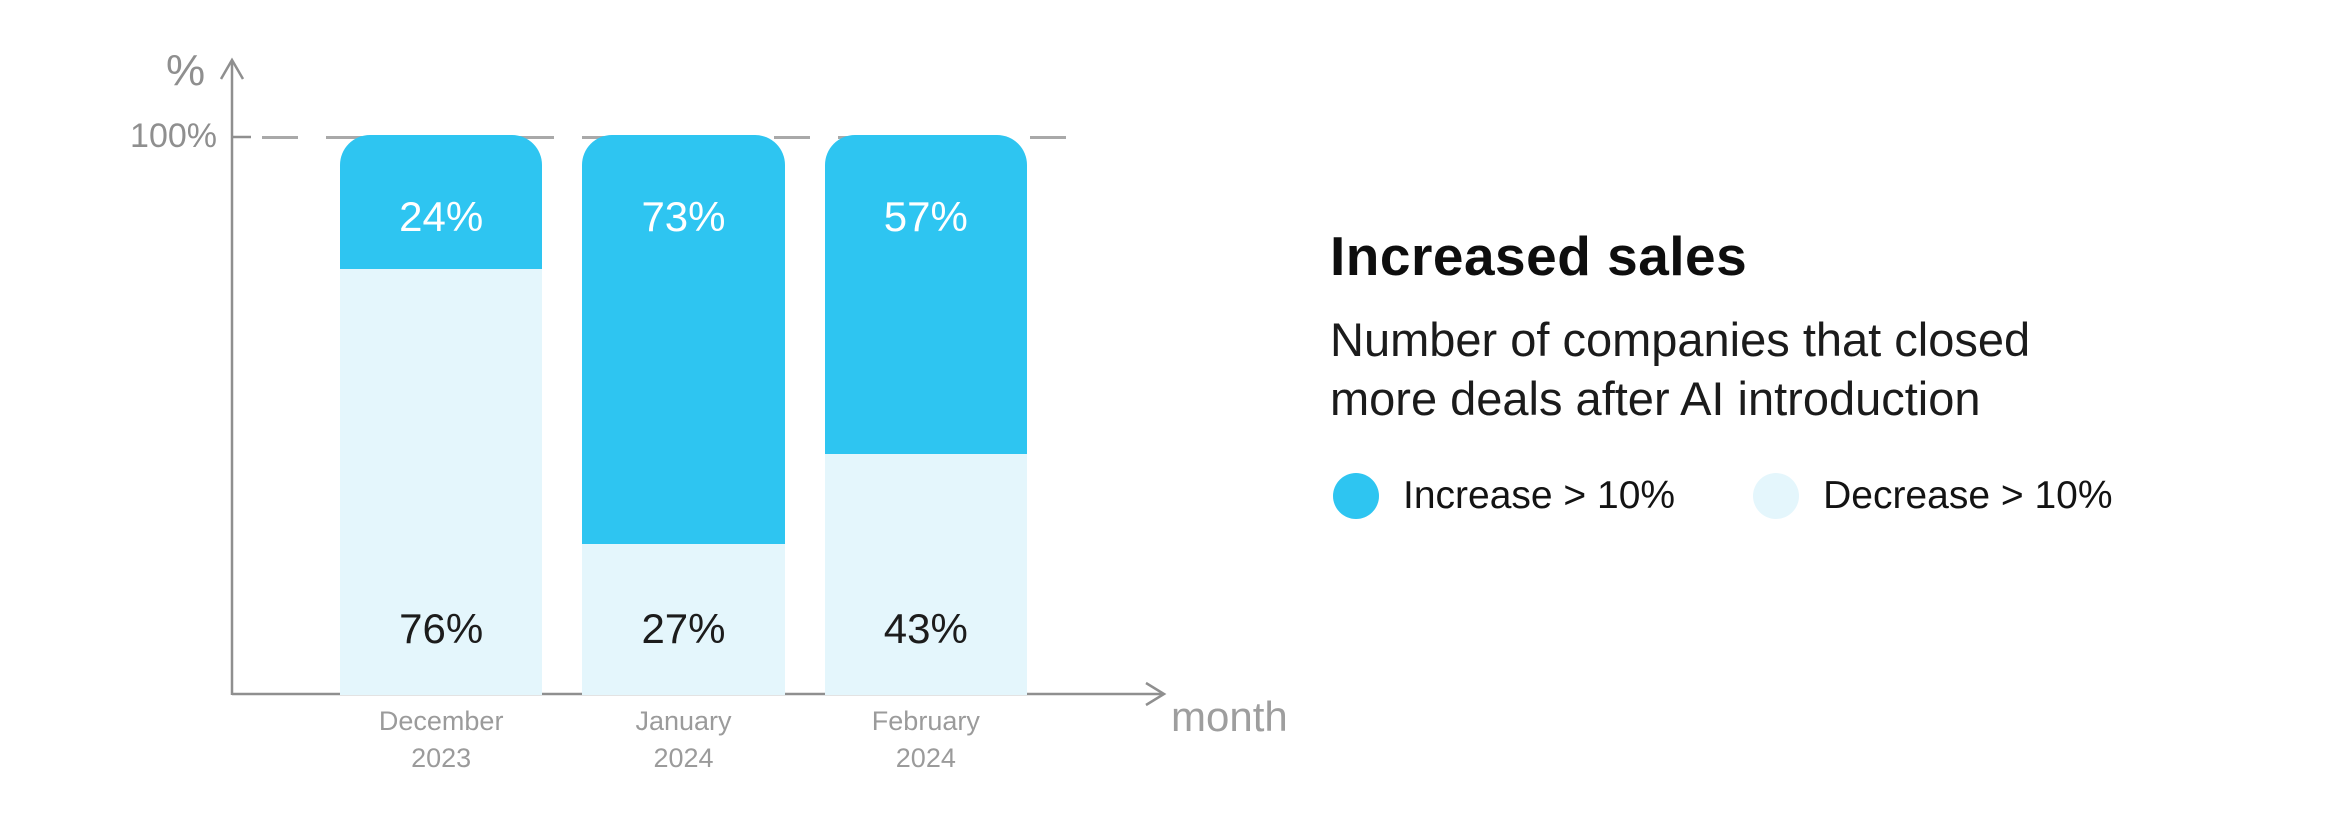 Image resolution: width=2348 pixels, height=816 pixels. What do you see at coordinates (925, 216) in the screenshot?
I see `increase-value-label: 57%` at bounding box center [925, 216].